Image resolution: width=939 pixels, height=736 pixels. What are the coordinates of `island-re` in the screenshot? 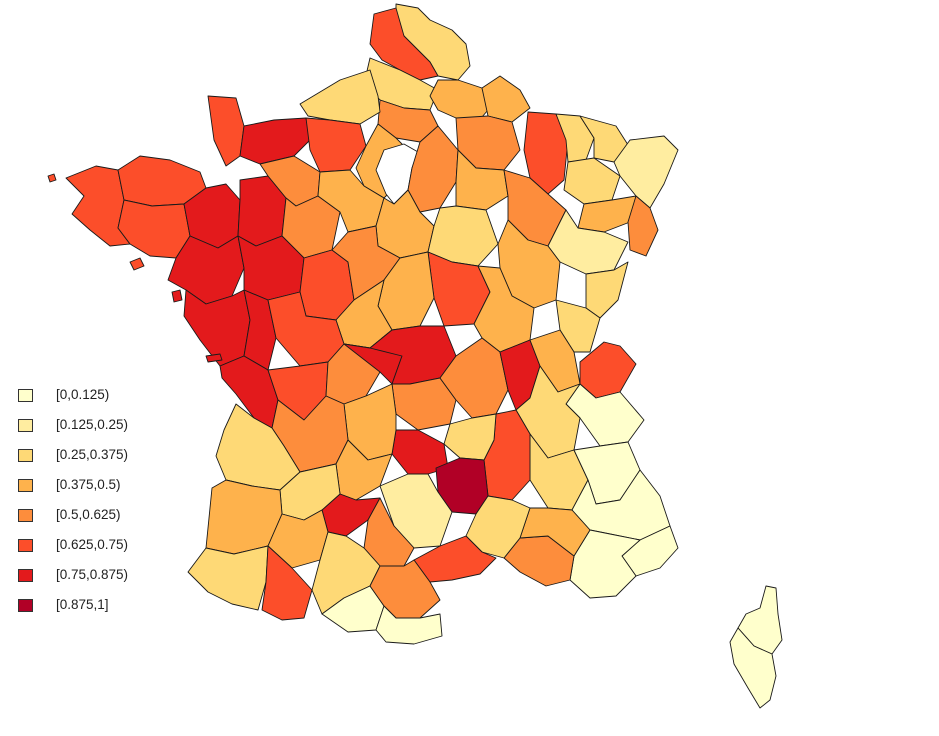 It's located at (214, 358).